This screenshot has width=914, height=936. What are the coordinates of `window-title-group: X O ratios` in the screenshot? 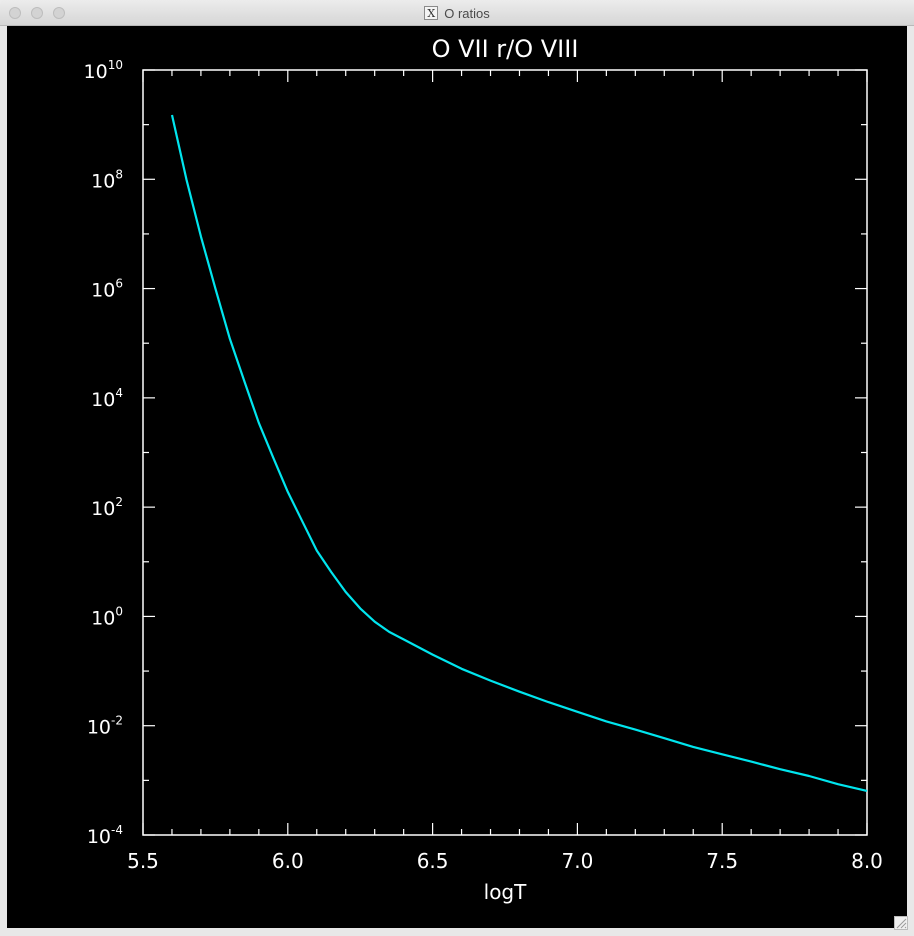 It's located at (457, 13).